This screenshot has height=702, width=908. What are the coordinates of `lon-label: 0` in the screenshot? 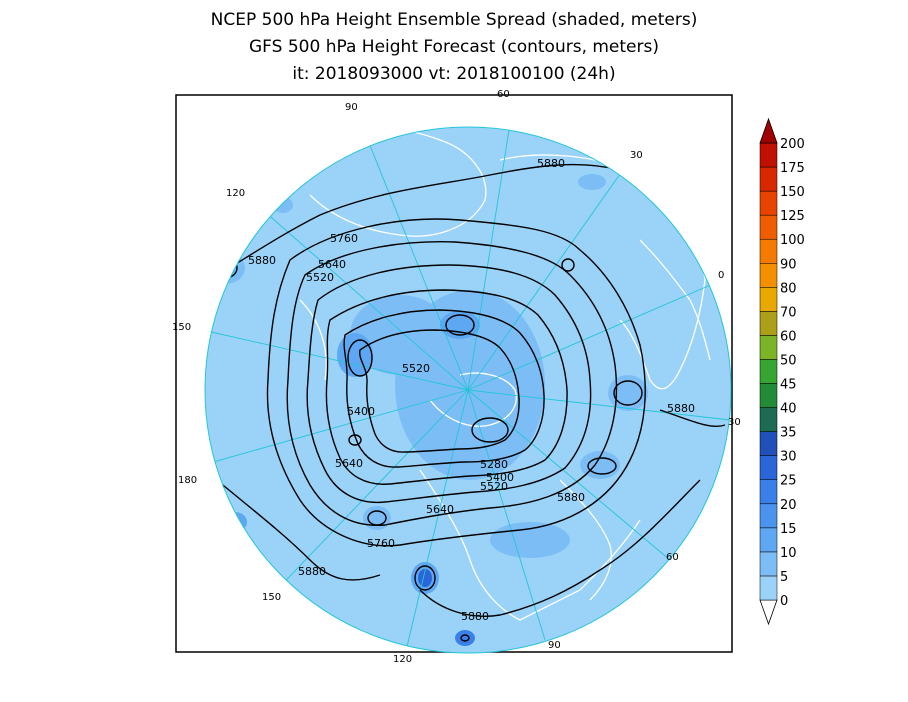 It's located at (721, 275).